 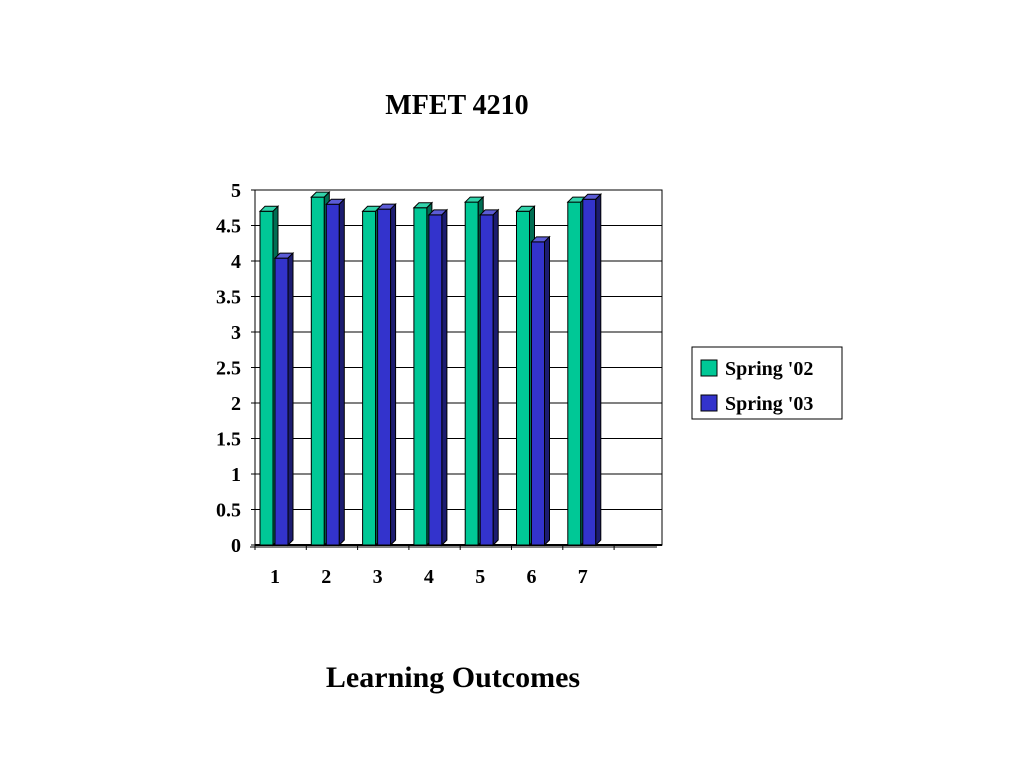 I want to click on x-tick-label: 6, so click(x=532, y=577).